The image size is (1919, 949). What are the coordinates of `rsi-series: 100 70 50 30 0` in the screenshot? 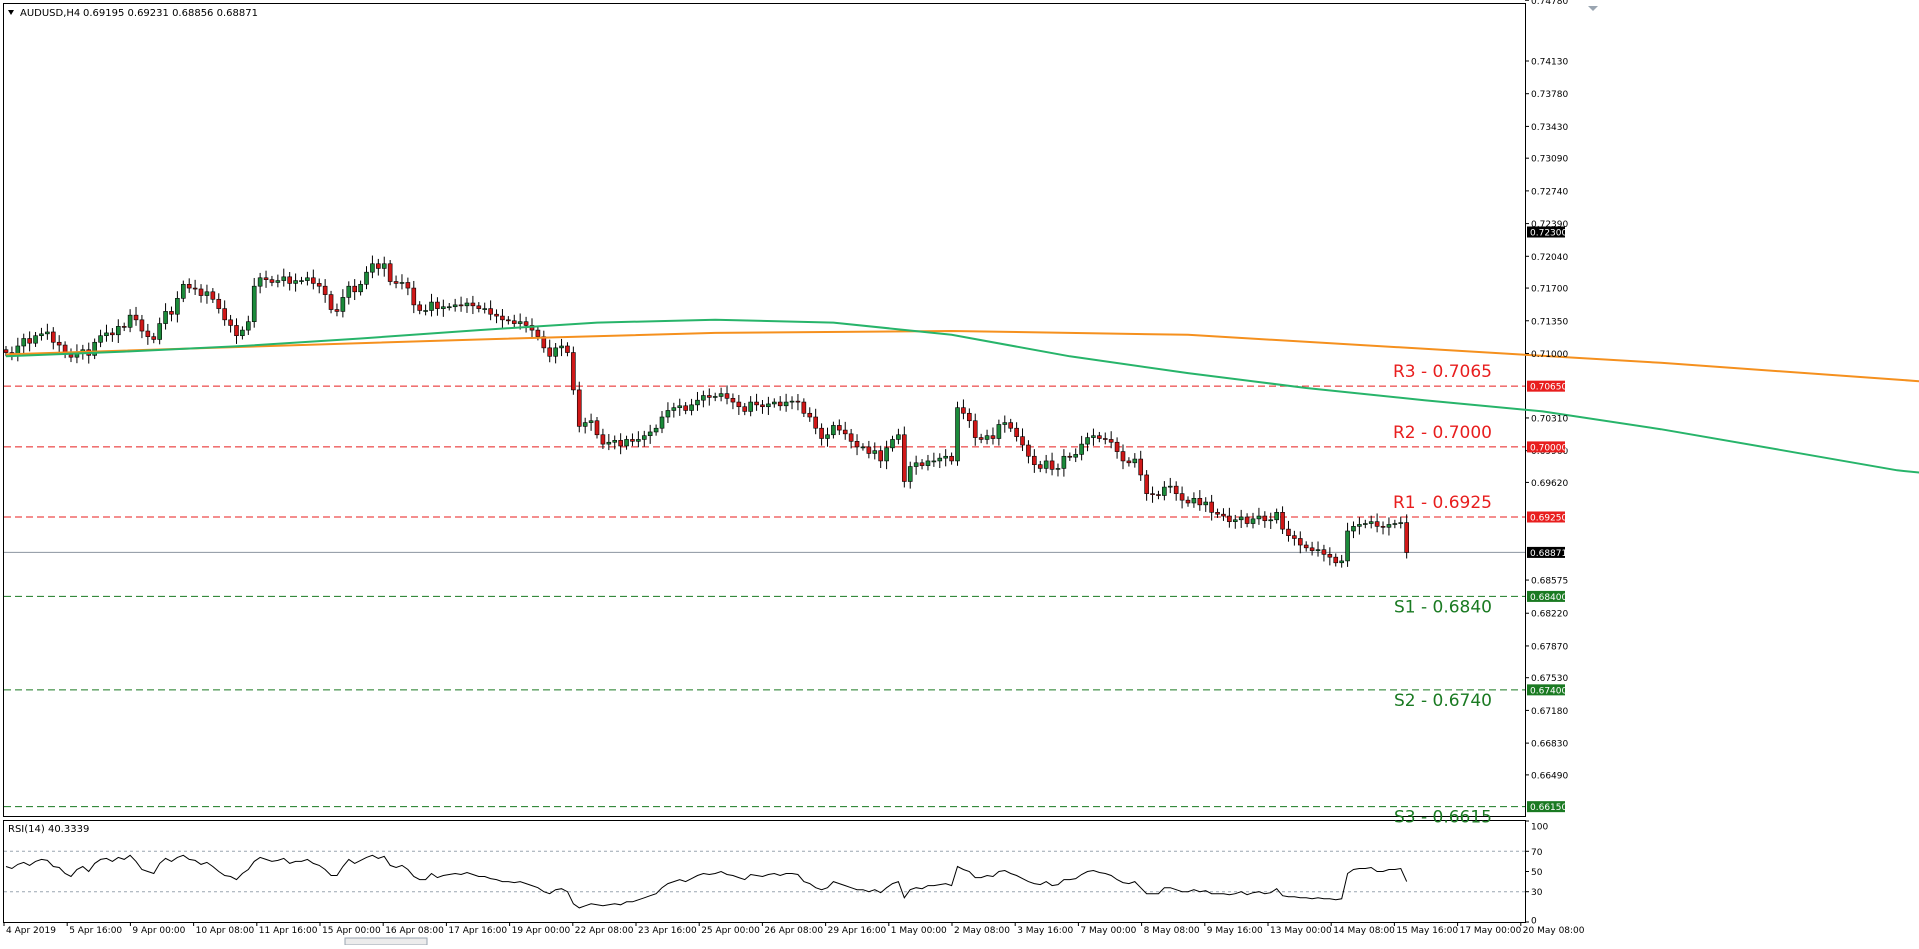 It's located at (776, 873).